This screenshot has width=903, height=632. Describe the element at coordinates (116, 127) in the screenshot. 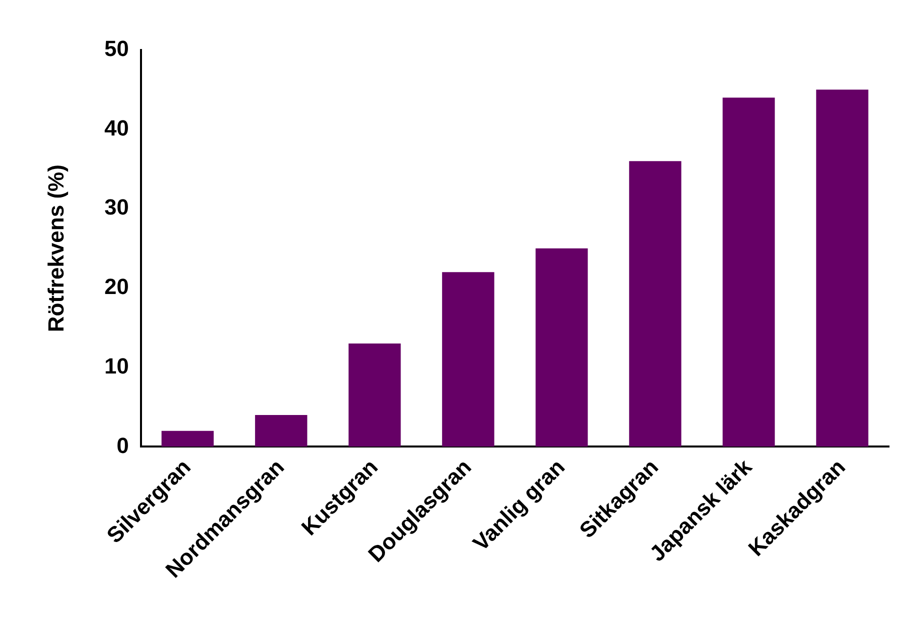

I see `y-tick-label: 40` at that location.